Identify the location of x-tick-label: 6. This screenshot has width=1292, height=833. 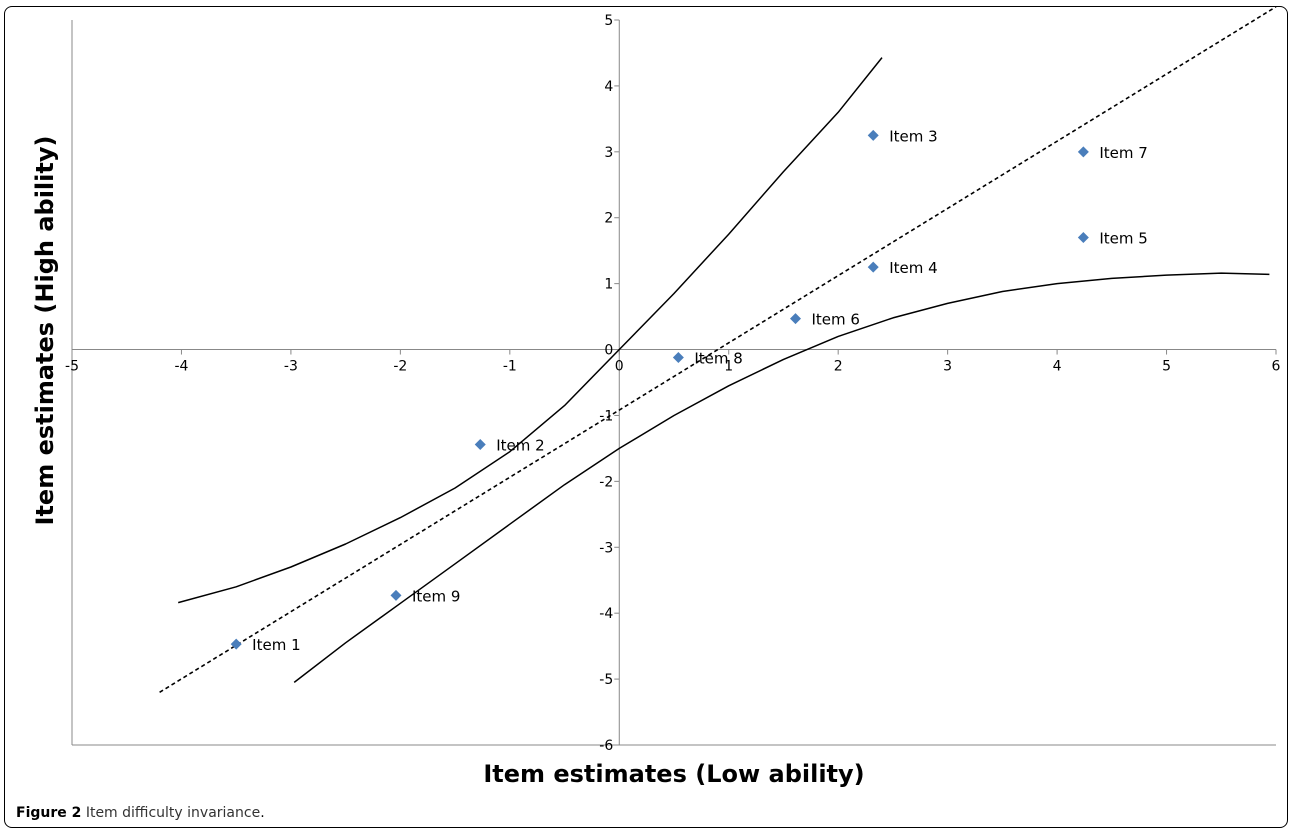
(1276, 367).